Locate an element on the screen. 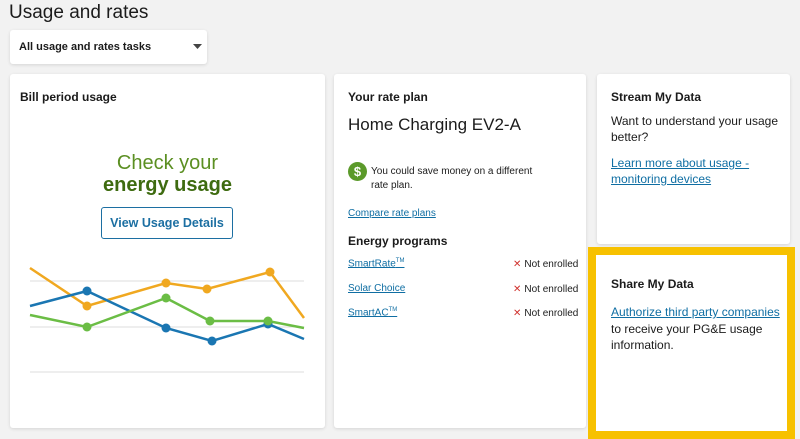 Image resolution: width=800 pixels, height=439 pixels. card-title: Stream My Data is located at coordinates (656, 97).